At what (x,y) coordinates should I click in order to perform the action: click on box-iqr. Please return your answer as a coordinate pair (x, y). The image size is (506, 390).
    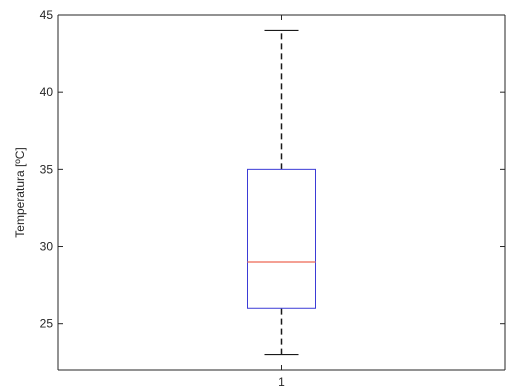
    Looking at the image, I should click on (281, 238).